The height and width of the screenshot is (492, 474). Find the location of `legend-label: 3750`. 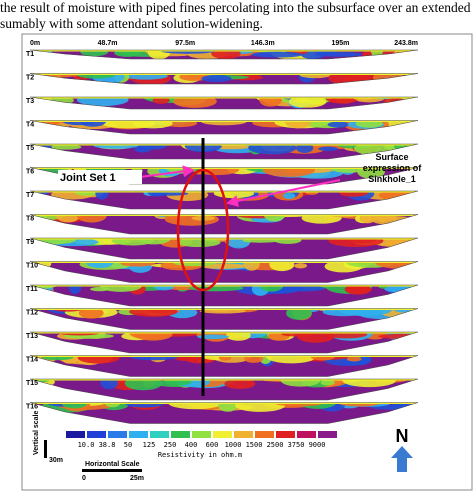

legend-label: 3750 is located at coordinates (296, 445).